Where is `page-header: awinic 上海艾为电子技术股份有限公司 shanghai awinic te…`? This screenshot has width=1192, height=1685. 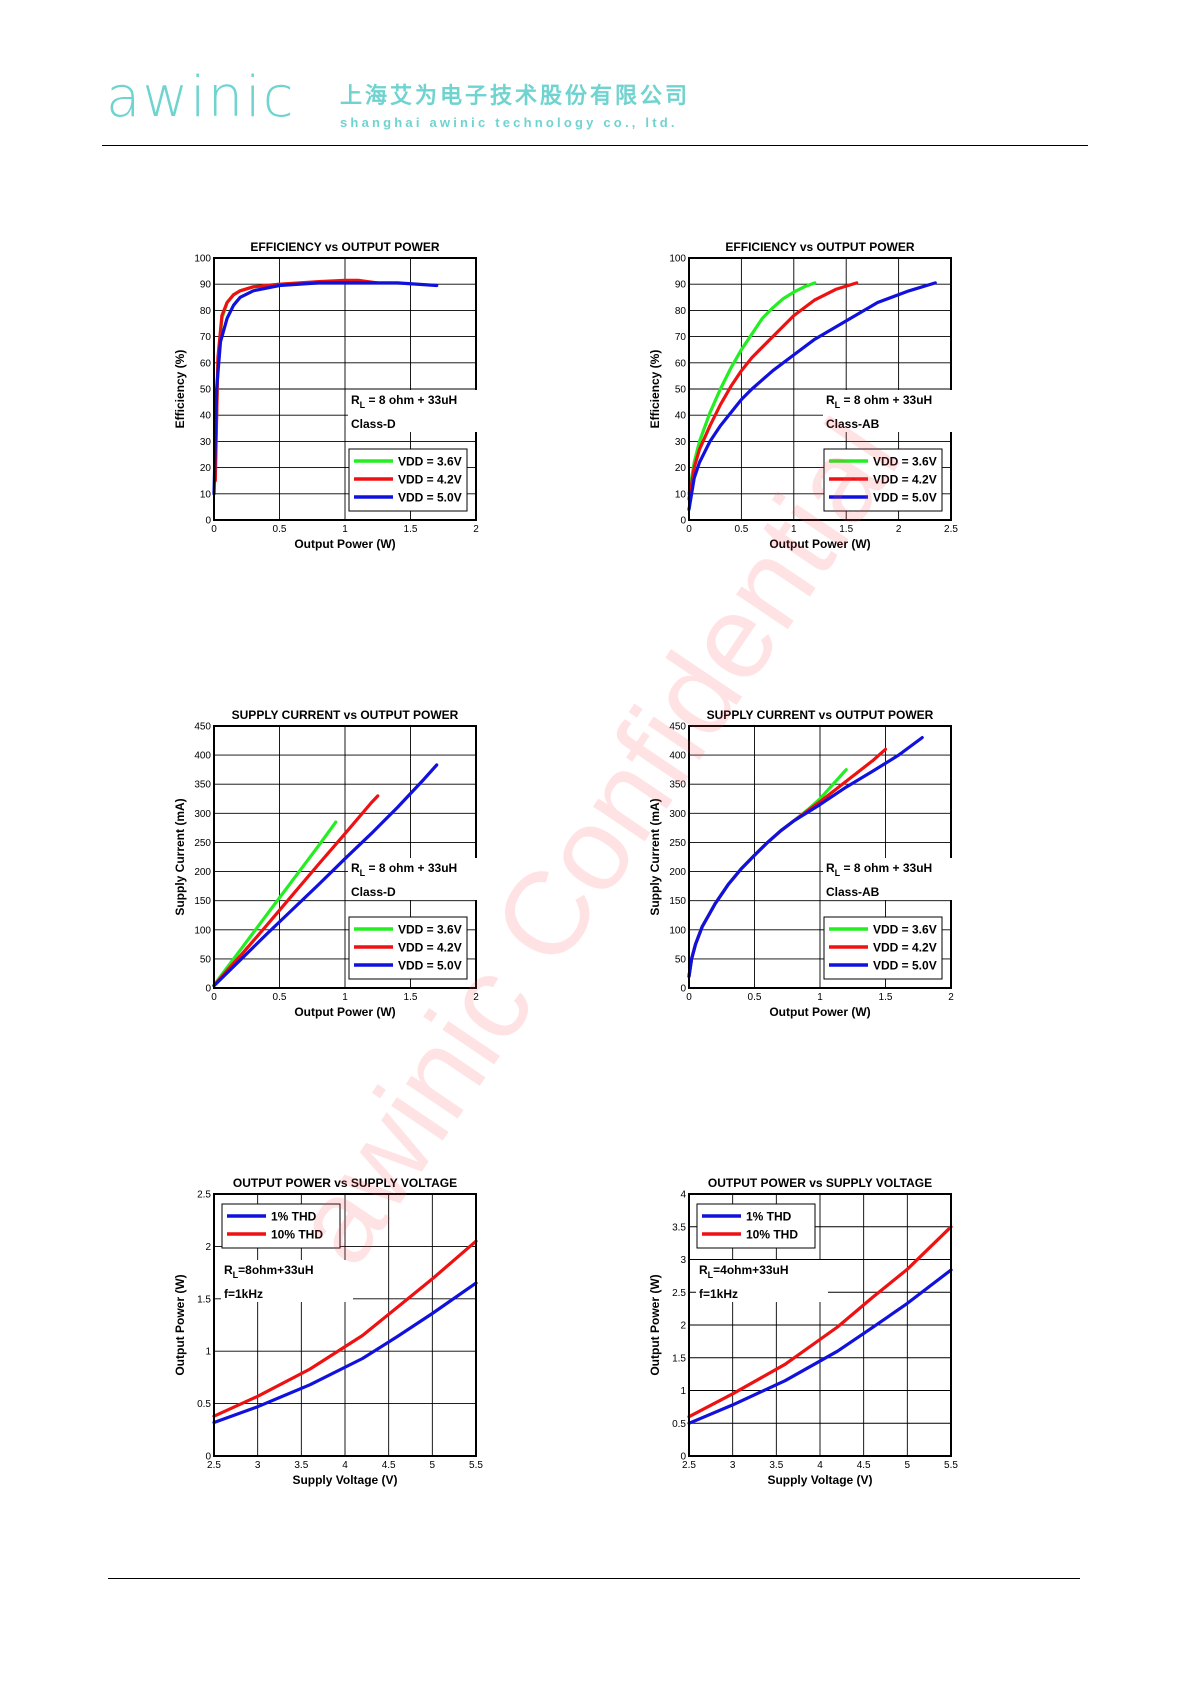 page-header: awinic 上海艾为电子技术股份有限公司 shanghai awinic te… is located at coordinates (596, 75).